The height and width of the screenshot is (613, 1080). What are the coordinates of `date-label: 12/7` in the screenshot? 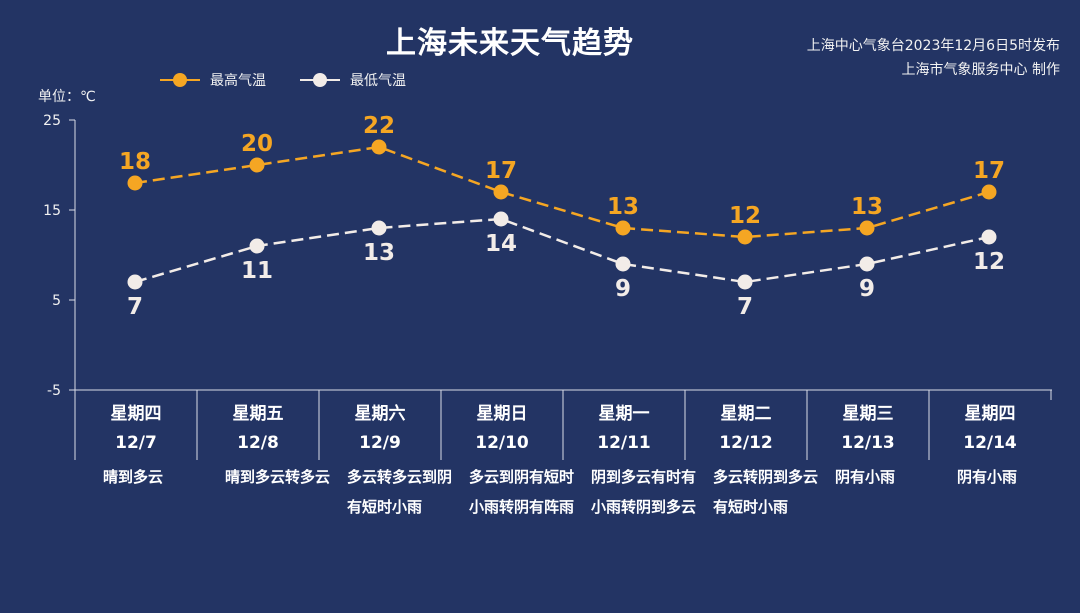 It's located at (136, 443).